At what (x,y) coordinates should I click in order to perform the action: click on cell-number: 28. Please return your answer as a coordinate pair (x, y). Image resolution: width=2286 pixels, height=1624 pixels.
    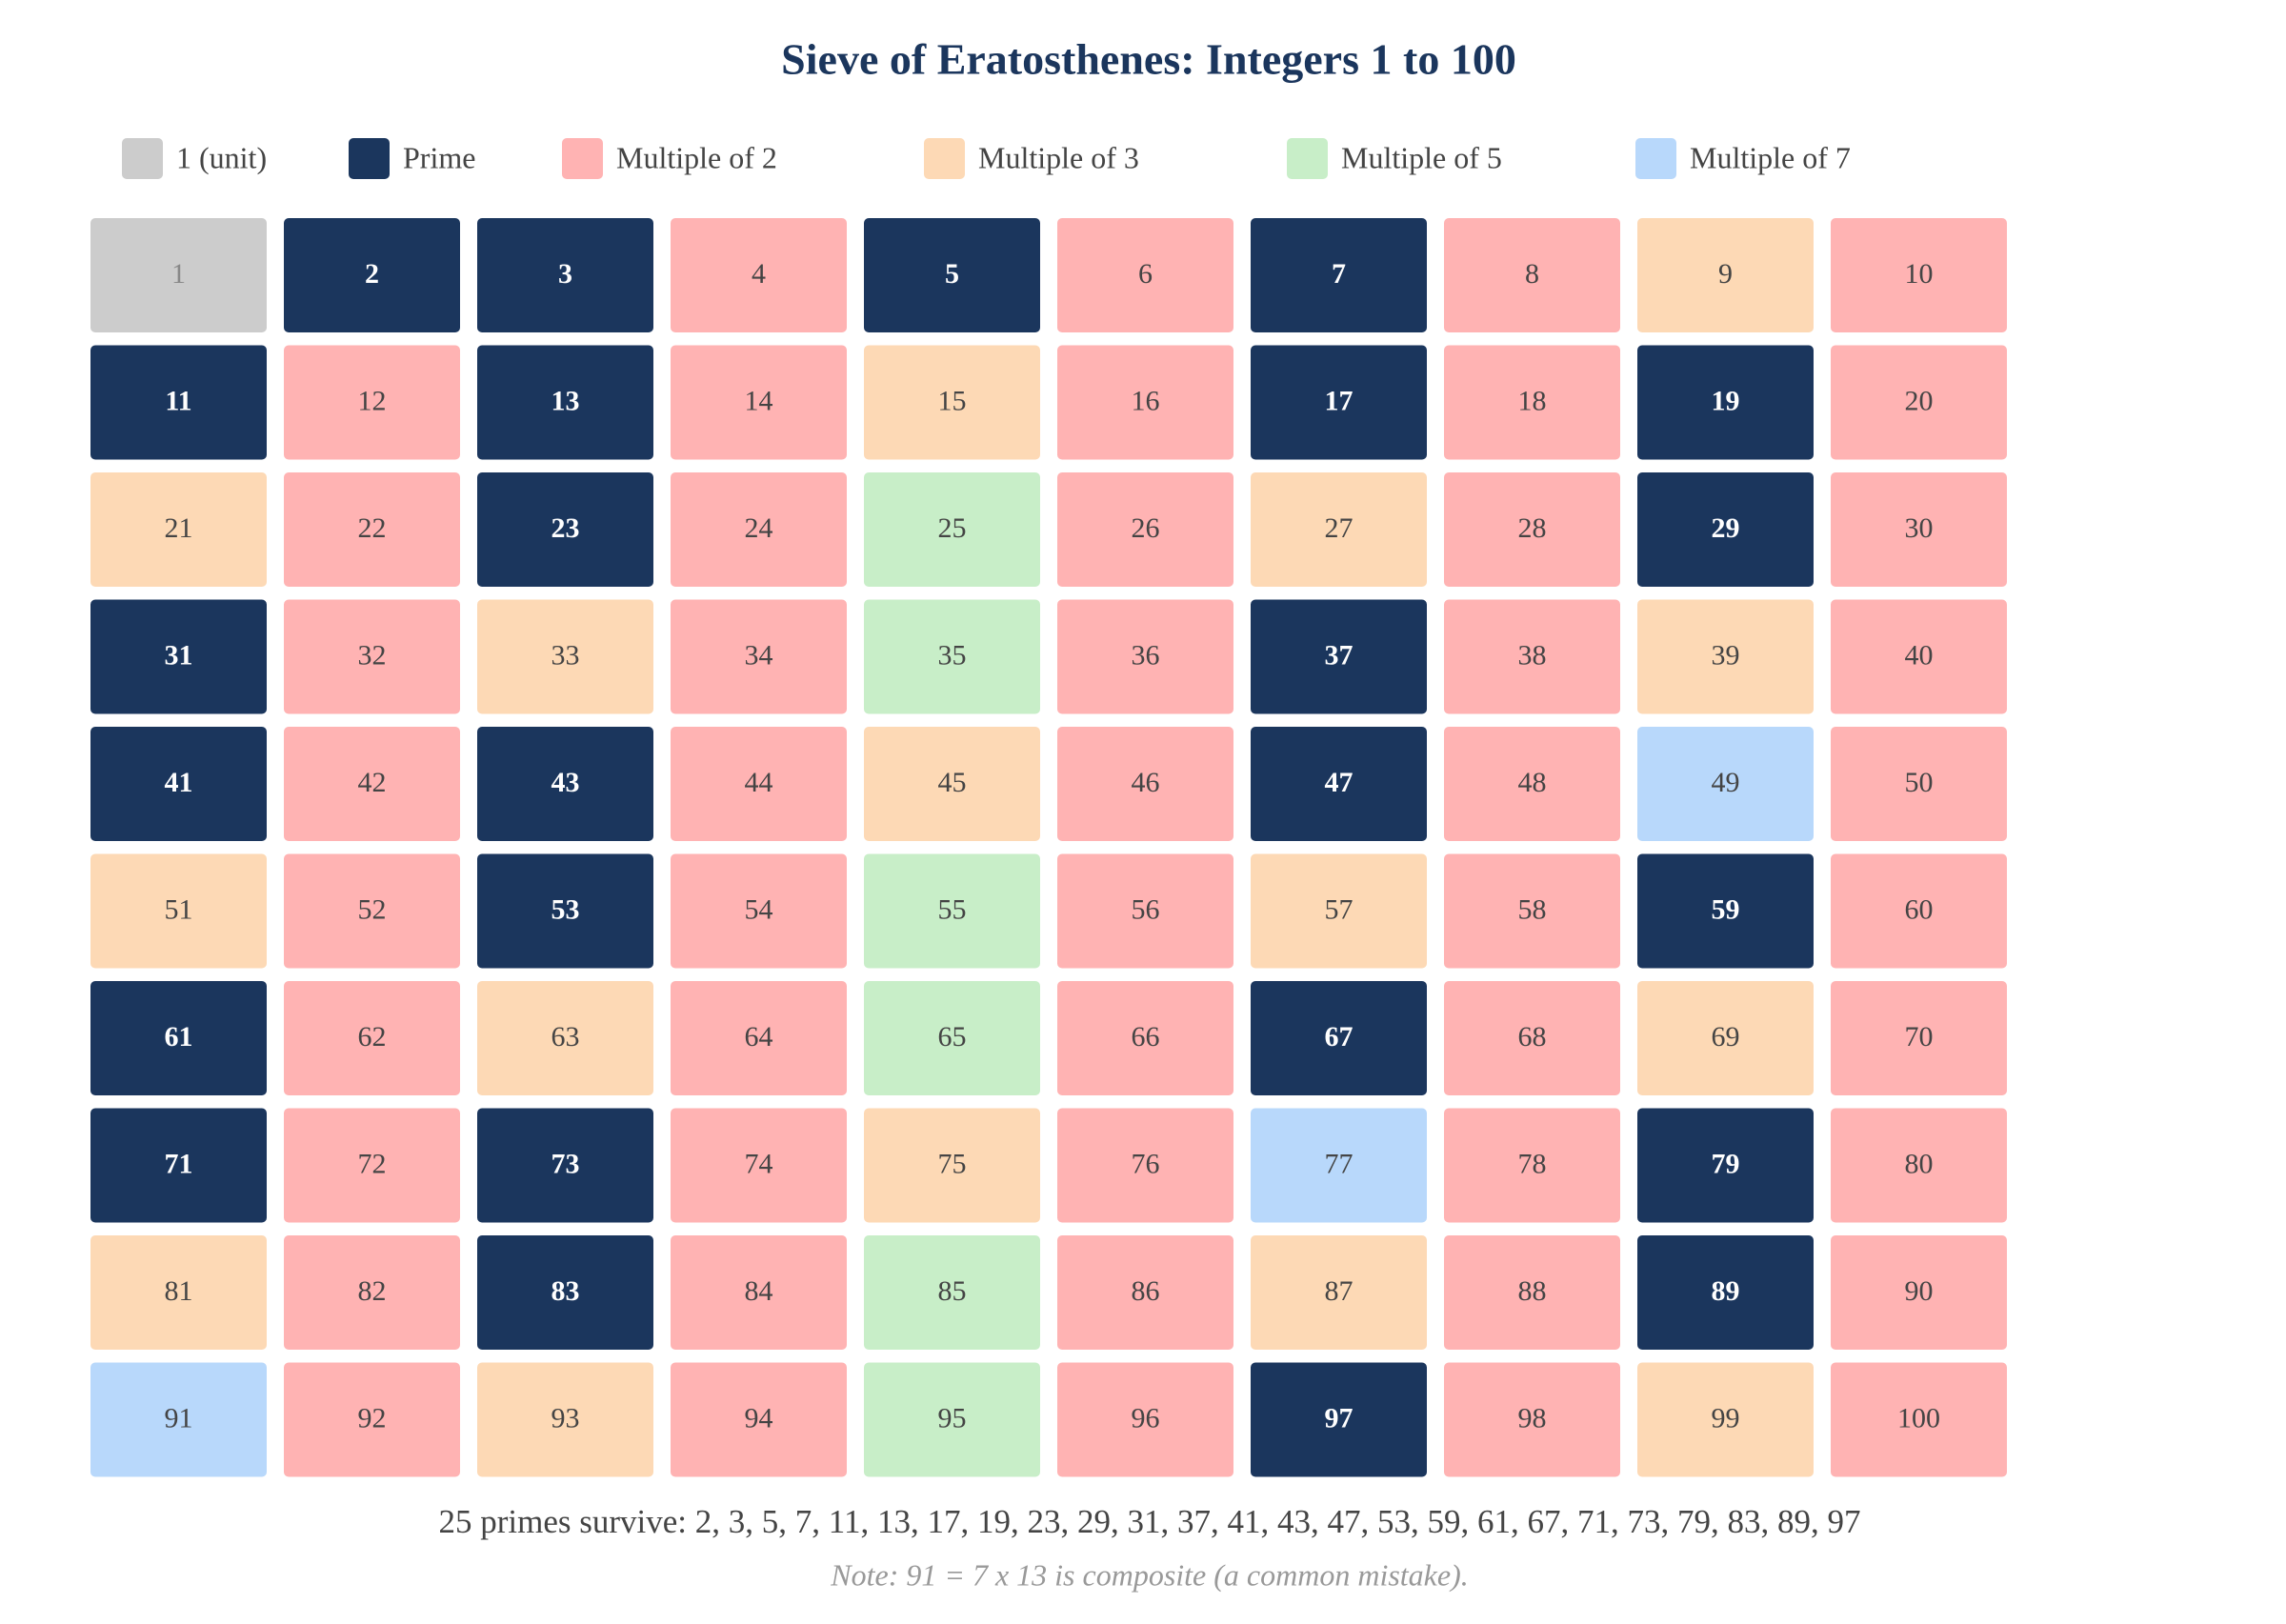
    Looking at the image, I should click on (1532, 528).